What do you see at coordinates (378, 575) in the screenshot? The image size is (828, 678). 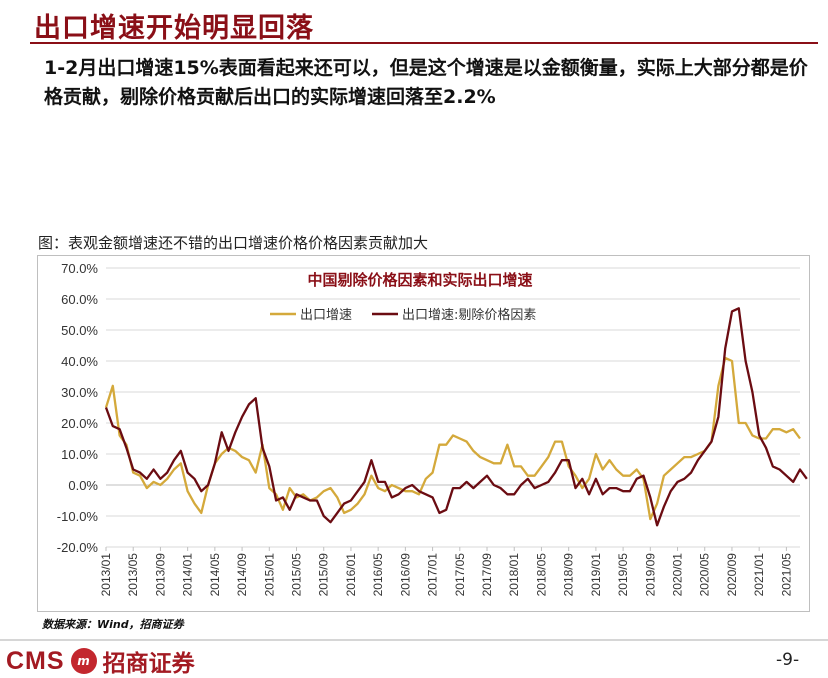 I see `x-tick-label: 2016/05` at bounding box center [378, 575].